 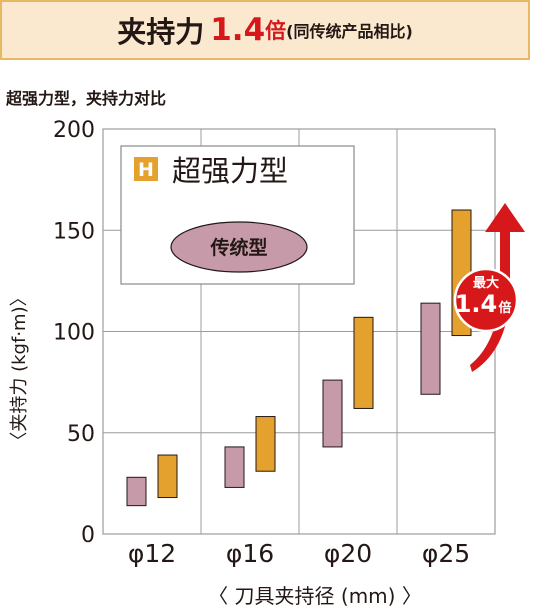 What do you see at coordinates (486, 283) in the screenshot?
I see `callout-line1: 最大` at bounding box center [486, 283].